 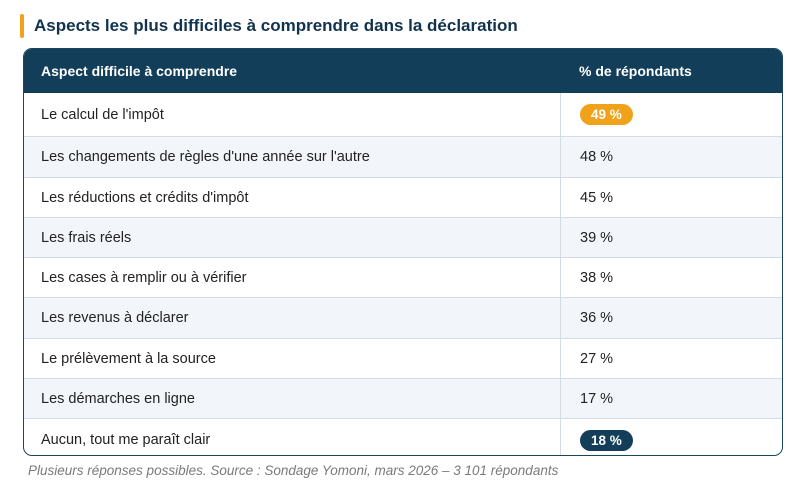 What do you see at coordinates (671, 114) in the screenshot?
I see `row-percent-cell: 49 %` at bounding box center [671, 114].